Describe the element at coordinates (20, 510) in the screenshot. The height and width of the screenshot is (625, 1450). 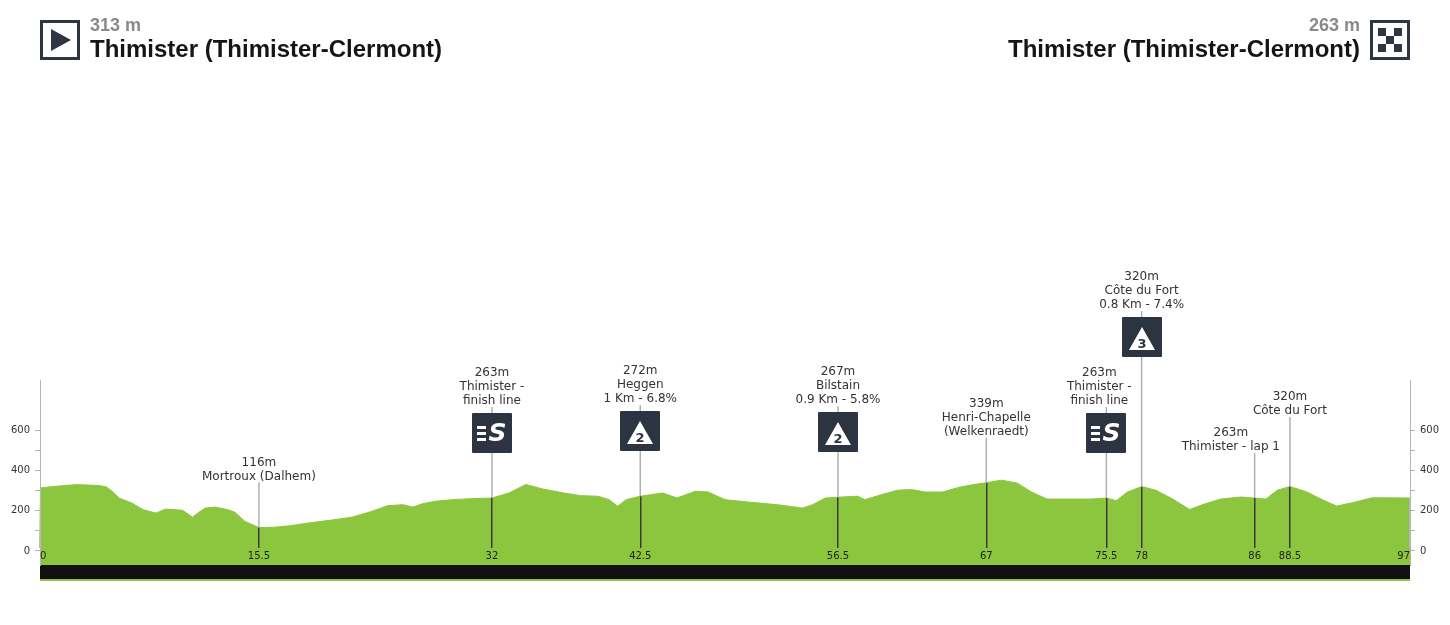
I see `y-tick-label: 200` at that location.